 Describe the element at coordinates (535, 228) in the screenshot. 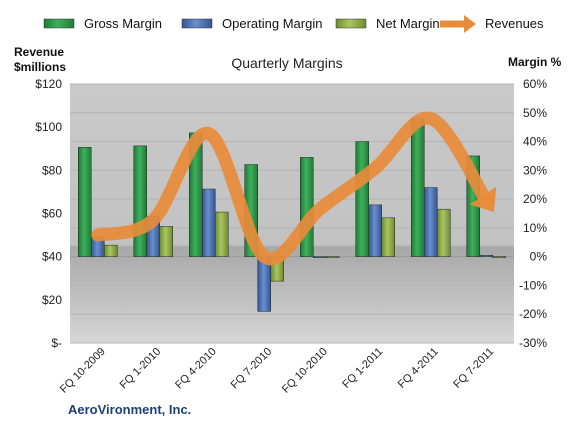

I see `right-tick-label: 10%` at that location.